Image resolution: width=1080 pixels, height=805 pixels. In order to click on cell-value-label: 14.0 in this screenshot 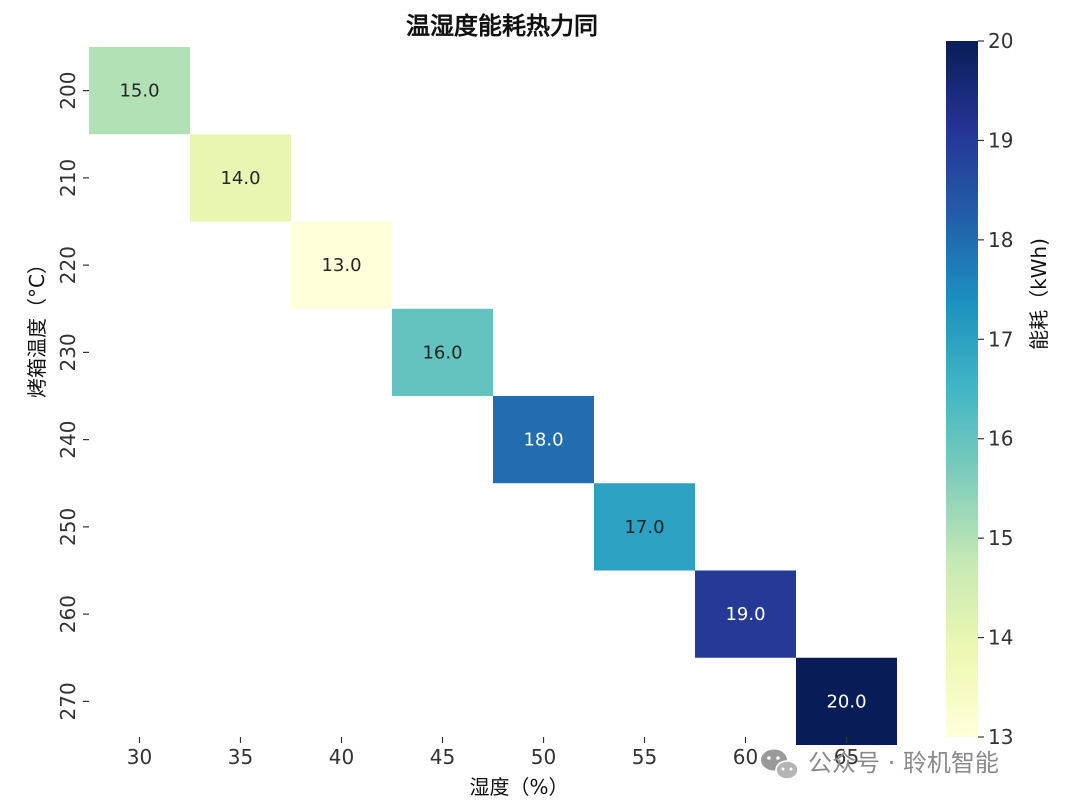, I will do `click(240, 178)`.